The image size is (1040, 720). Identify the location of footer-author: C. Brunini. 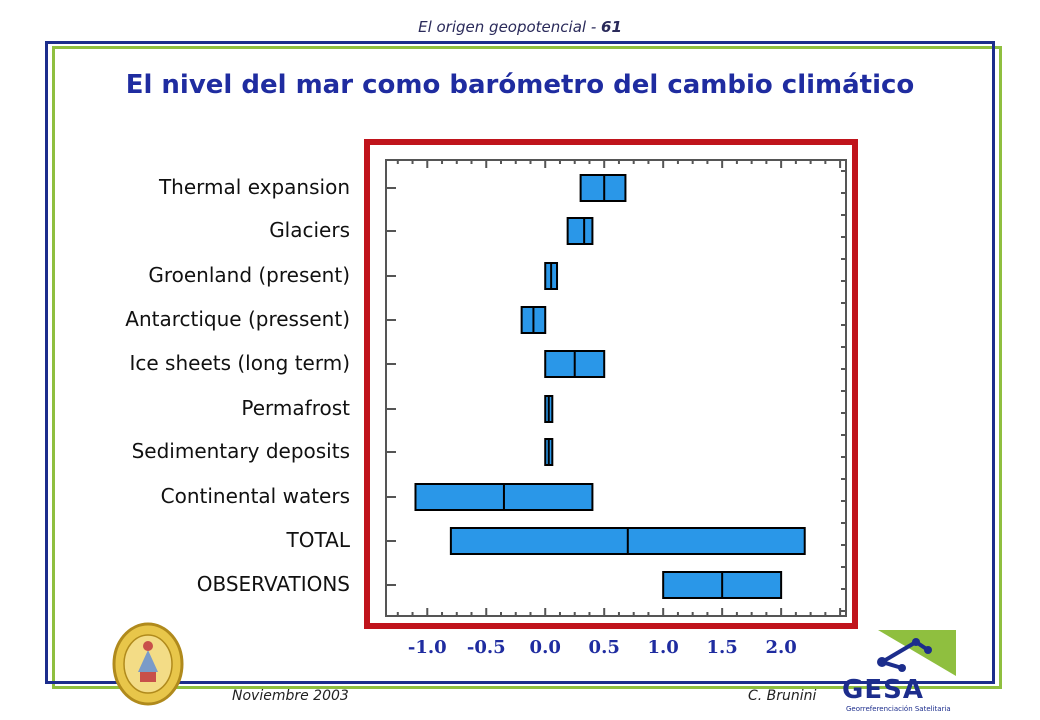
(782, 696).